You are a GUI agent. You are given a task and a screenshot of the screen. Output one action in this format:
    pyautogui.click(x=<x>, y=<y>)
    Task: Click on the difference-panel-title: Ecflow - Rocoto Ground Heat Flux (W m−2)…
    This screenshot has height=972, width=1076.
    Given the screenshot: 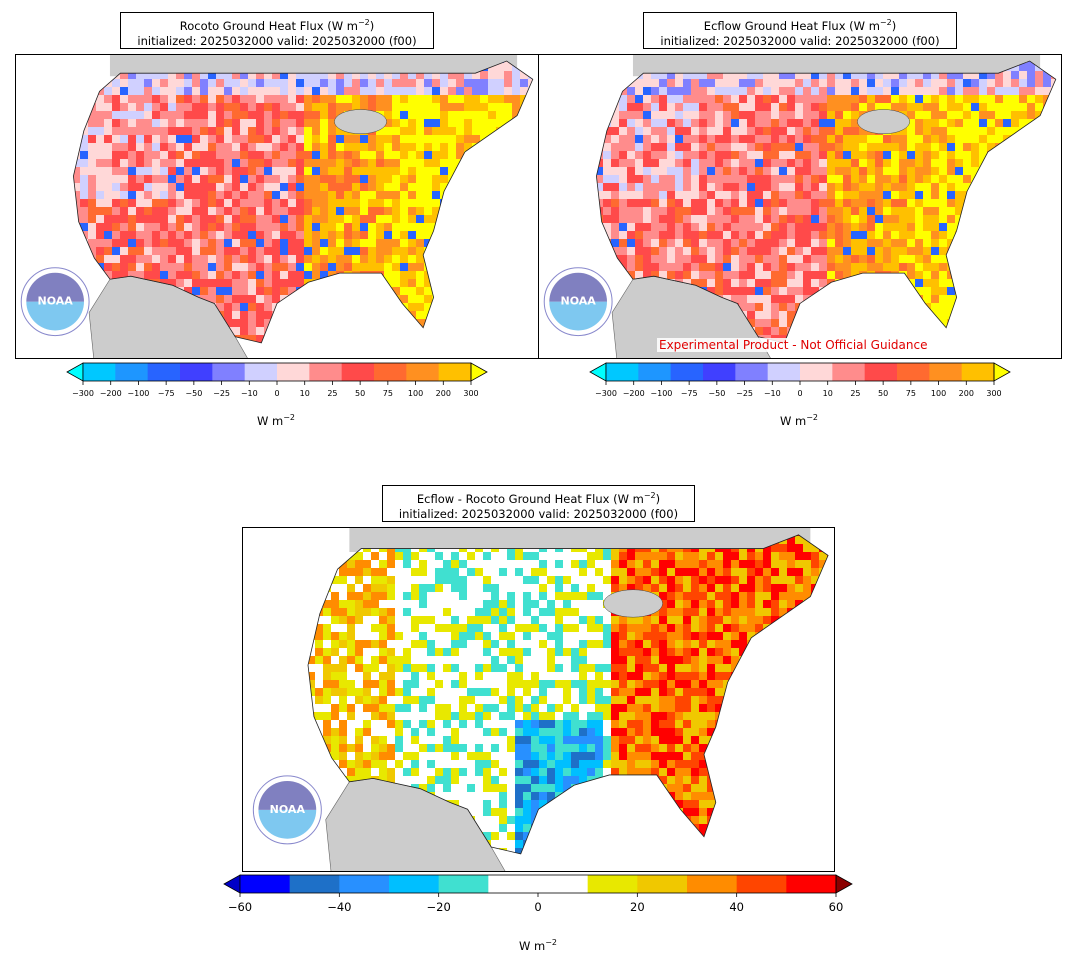 What is the action you would take?
    pyautogui.click(x=538, y=503)
    